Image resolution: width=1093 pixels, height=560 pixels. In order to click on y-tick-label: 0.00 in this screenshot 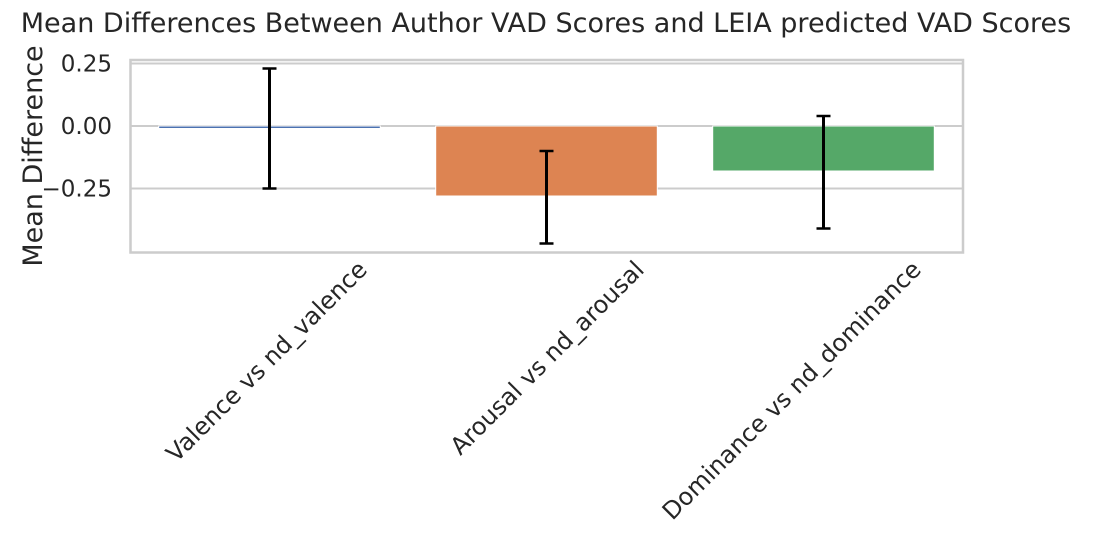, I will do `click(86, 127)`.